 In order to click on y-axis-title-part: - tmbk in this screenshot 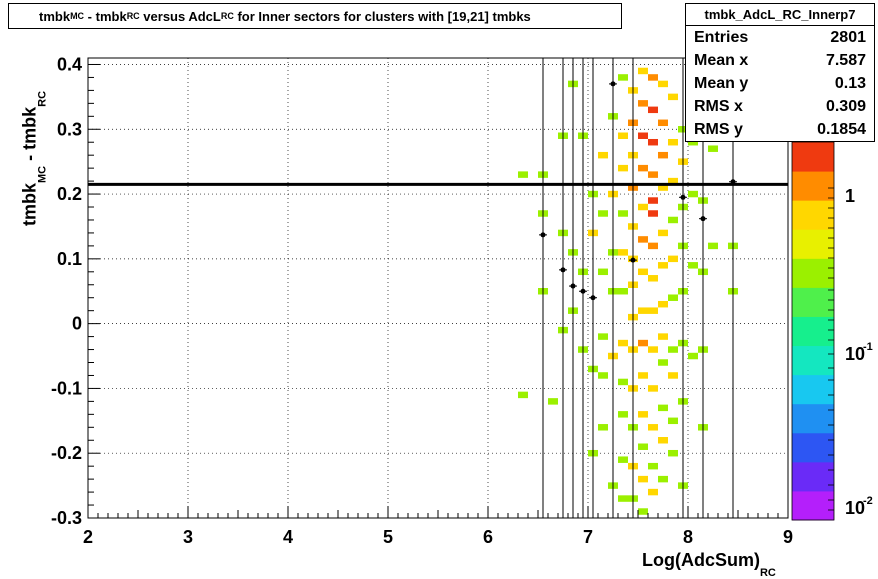, I will do `click(29, 136)`.